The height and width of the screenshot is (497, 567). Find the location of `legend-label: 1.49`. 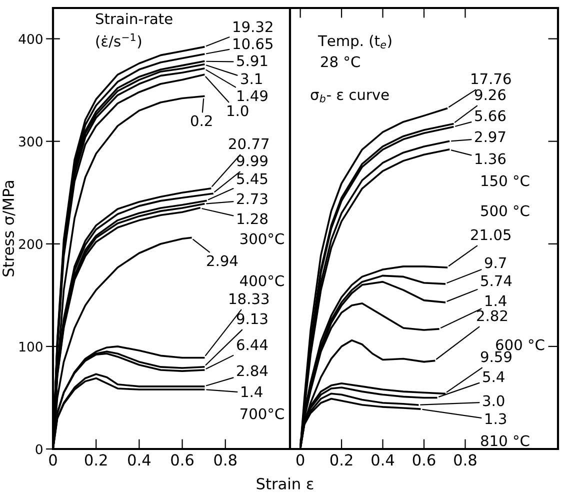

legend-label: 1.49 is located at coordinates (253, 96).